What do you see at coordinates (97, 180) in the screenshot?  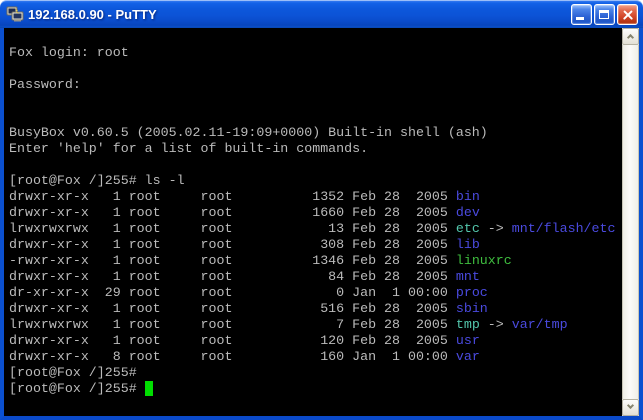 I see `terminal-text: [root@Fox /]255# ls -l` at bounding box center [97, 180].